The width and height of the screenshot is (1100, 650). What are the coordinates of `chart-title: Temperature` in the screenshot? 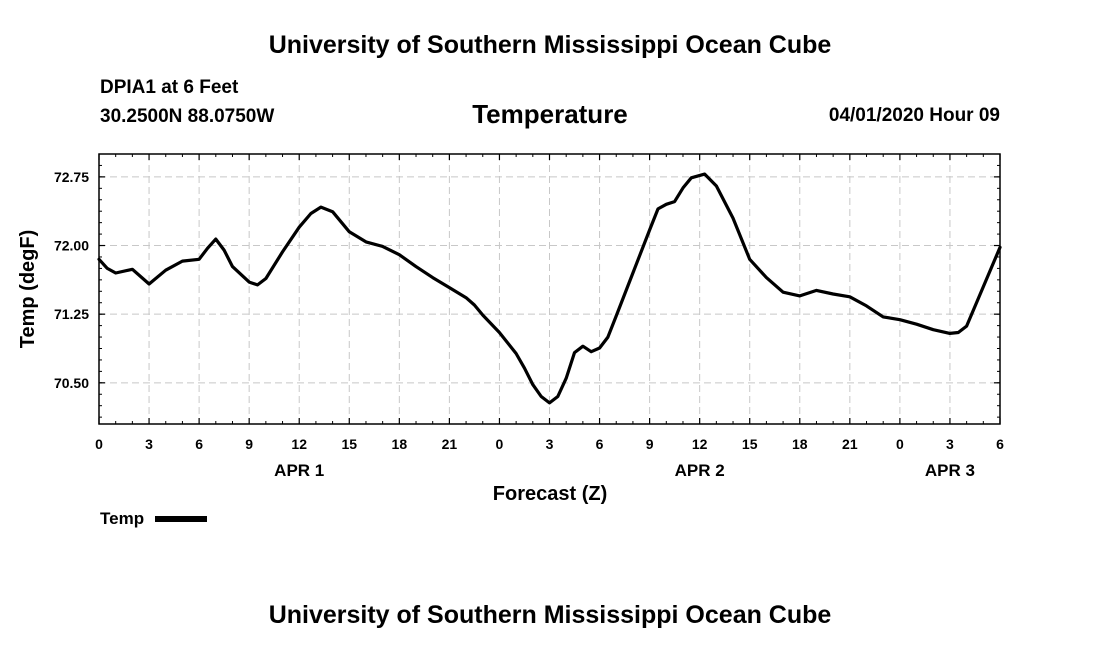 It's located at (550, 114).